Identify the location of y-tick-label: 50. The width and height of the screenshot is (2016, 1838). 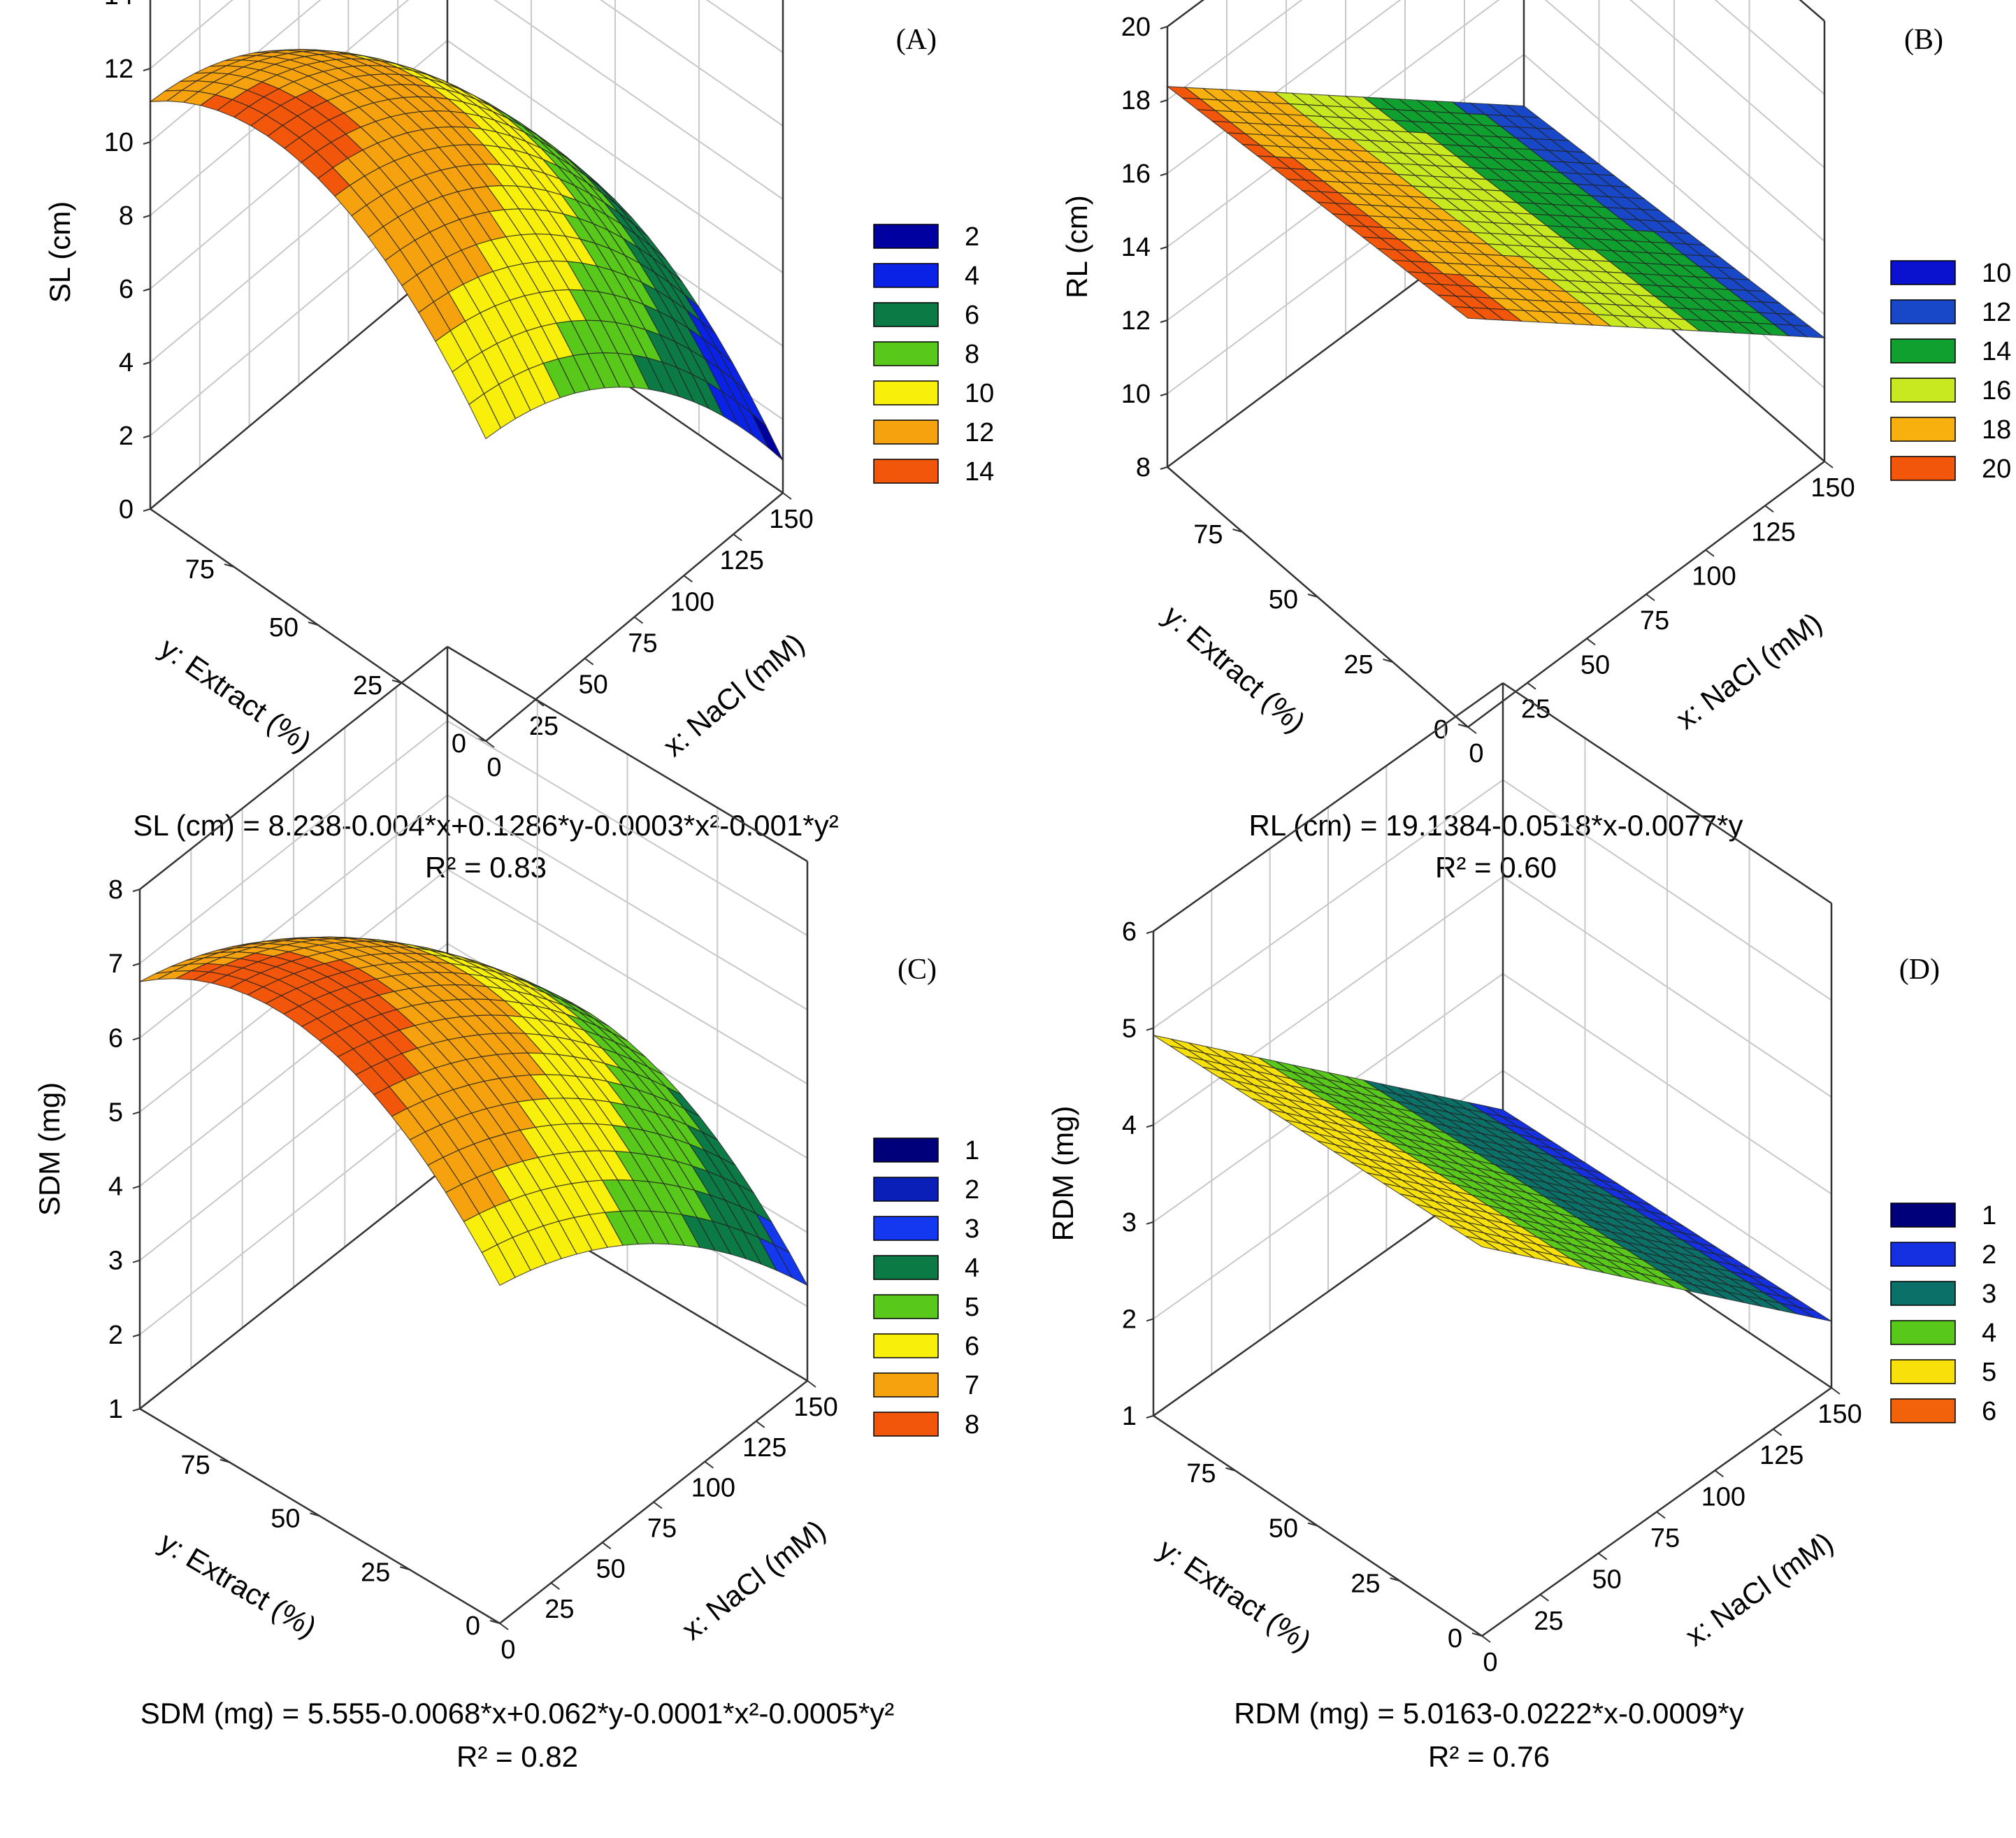
(1283, 600).